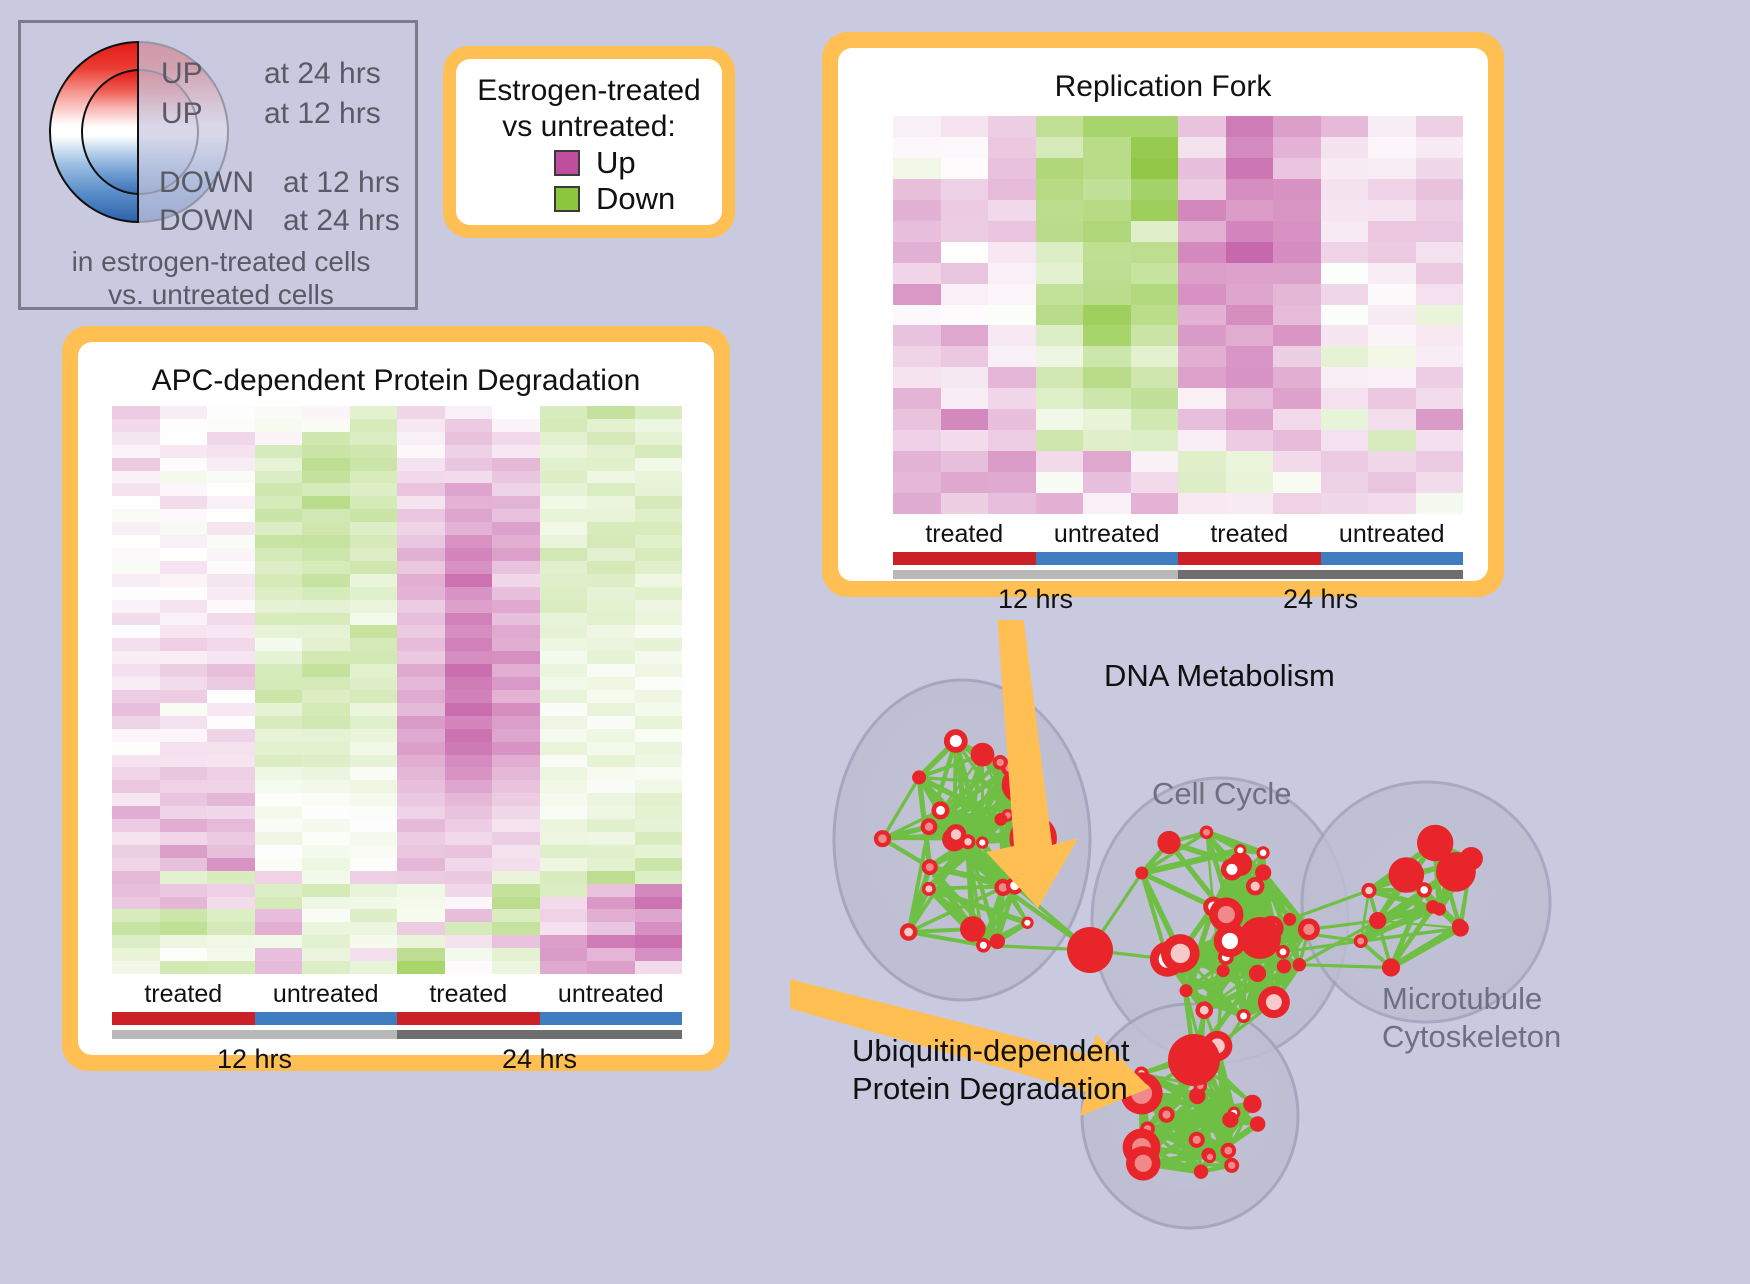  Describe the element at coordinates (1178, 574) in the screenshot. I see `replication-fork-time-bar` at that location.